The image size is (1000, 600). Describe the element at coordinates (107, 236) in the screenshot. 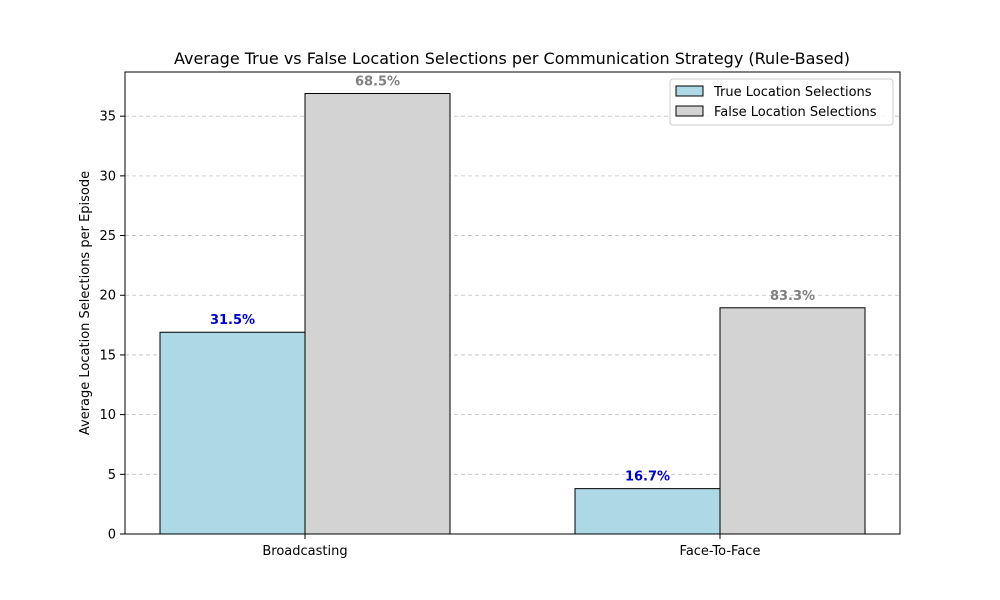

I see `y-tick-label: 25` at that location.